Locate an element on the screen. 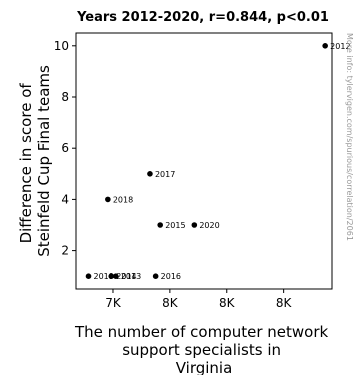  data-point-2014 is located at coordinates (111, 276).